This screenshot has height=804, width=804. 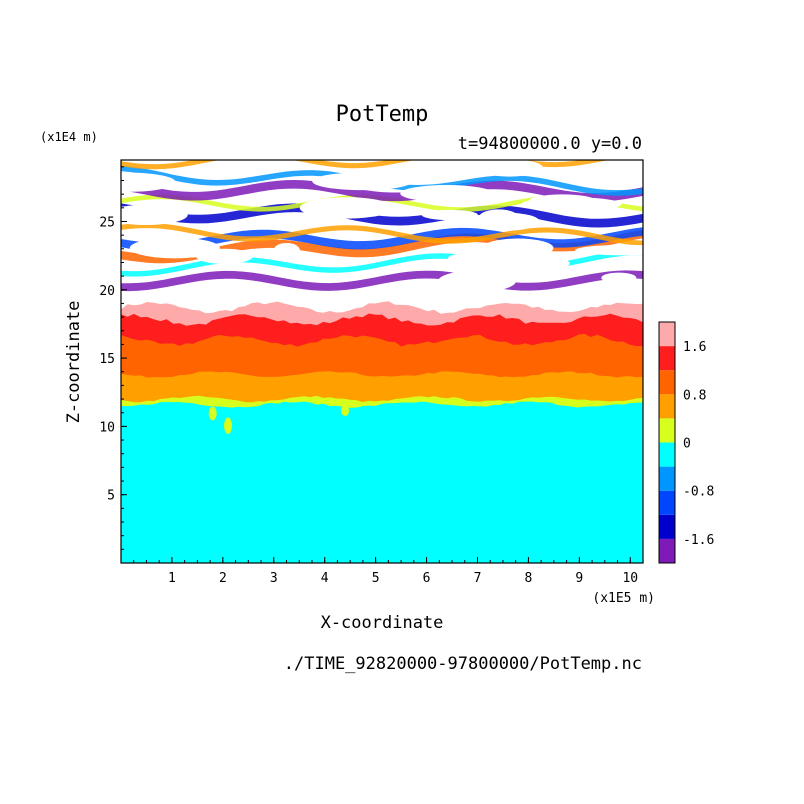 I want to click on colorbar: 1.6 0.8 0 -0.8 -1.6, so click(x=686, y=442).